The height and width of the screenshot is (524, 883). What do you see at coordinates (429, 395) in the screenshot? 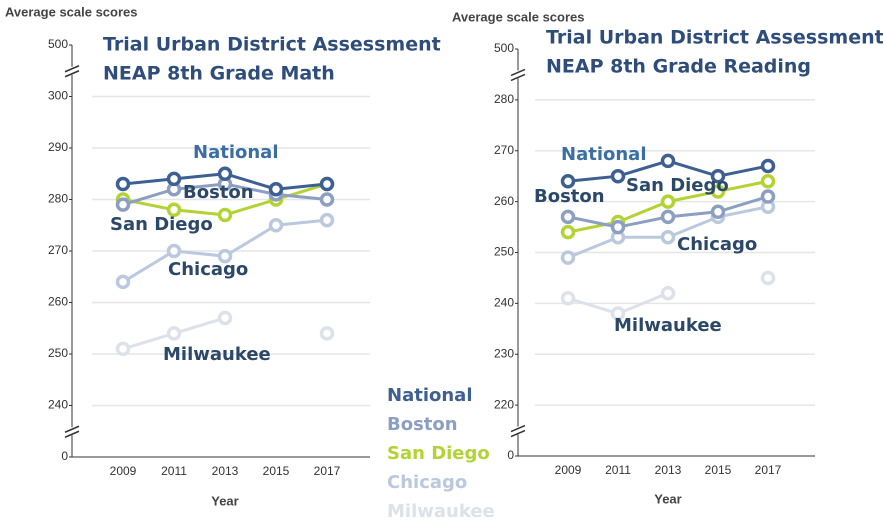
I see `legend-entry: National` at bounding box center [429, 395].